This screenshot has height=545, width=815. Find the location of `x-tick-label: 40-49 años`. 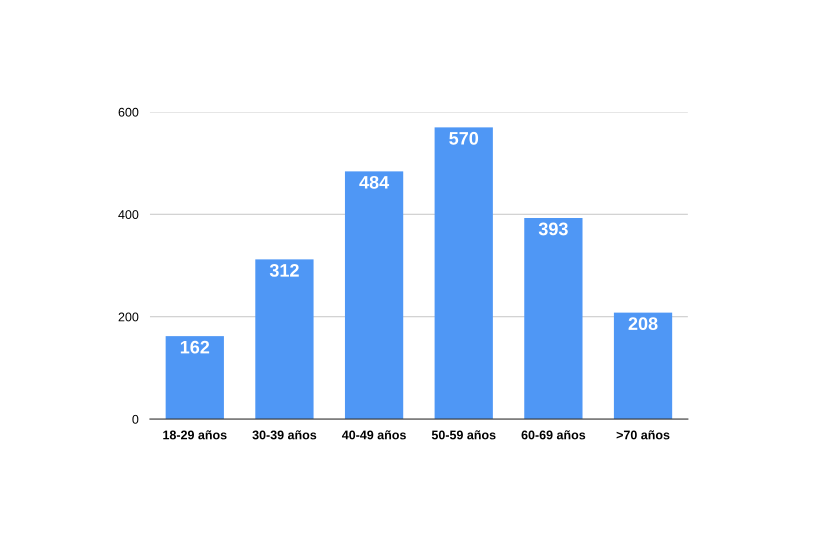

x-tick-label: 40-49 años is located at coordinates (374, 435).